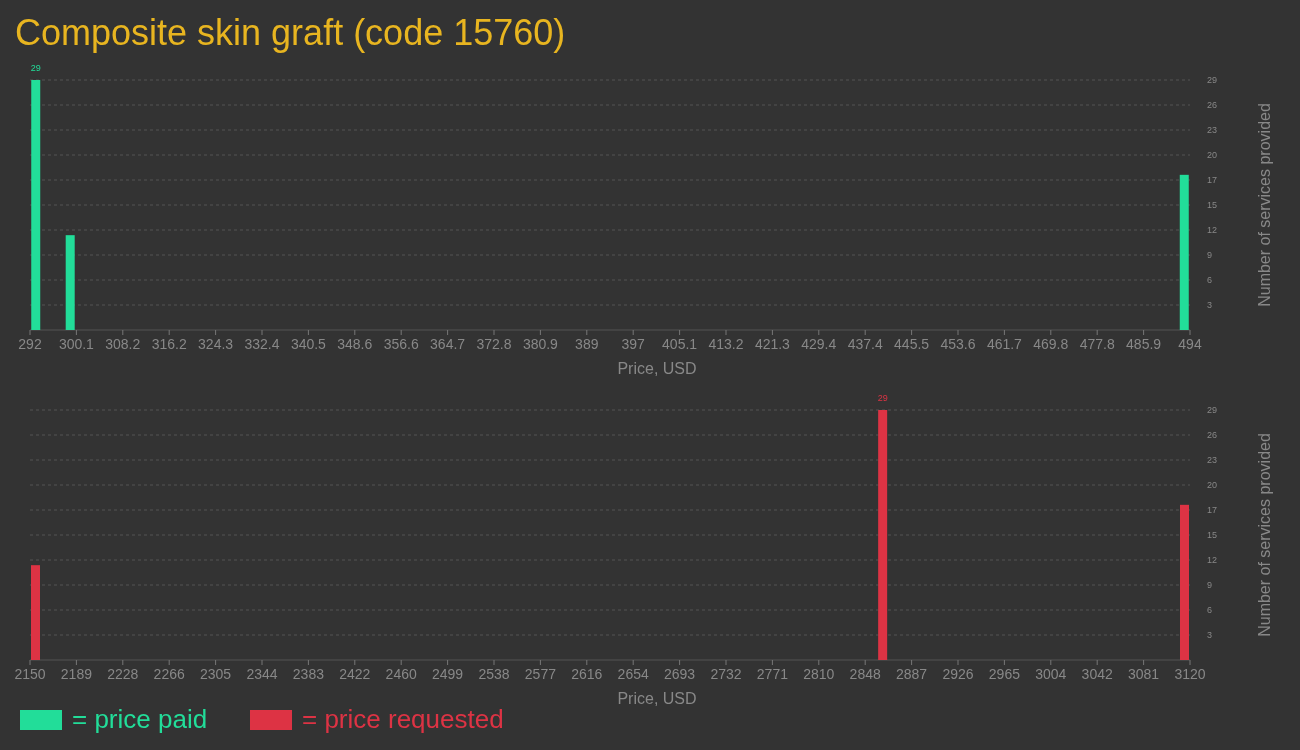 The height and width of the screenshot is (750, 1300). Describe the element at coordinates (1004, 344) in the screenshot. I see `x-tick-label: 461.7` at that location.